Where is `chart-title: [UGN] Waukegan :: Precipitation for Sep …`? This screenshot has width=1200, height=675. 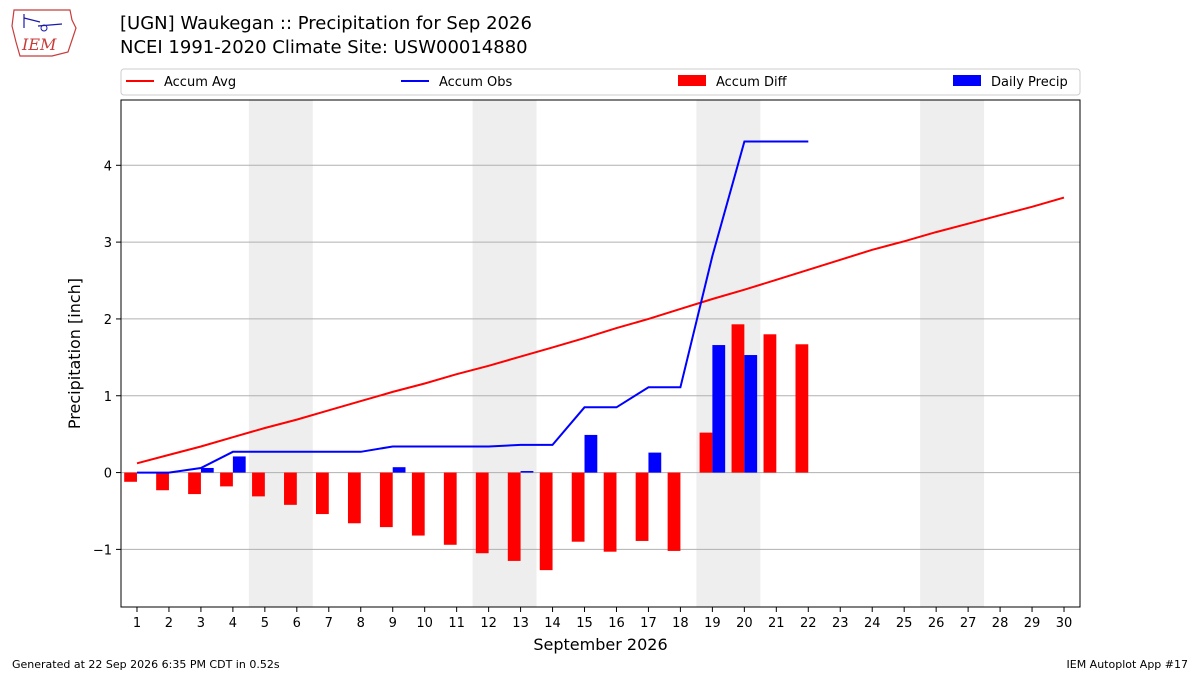
chart-title: [UGN] Waukegan :: Precipitation for Sep … is located at coordinates (326, 23).